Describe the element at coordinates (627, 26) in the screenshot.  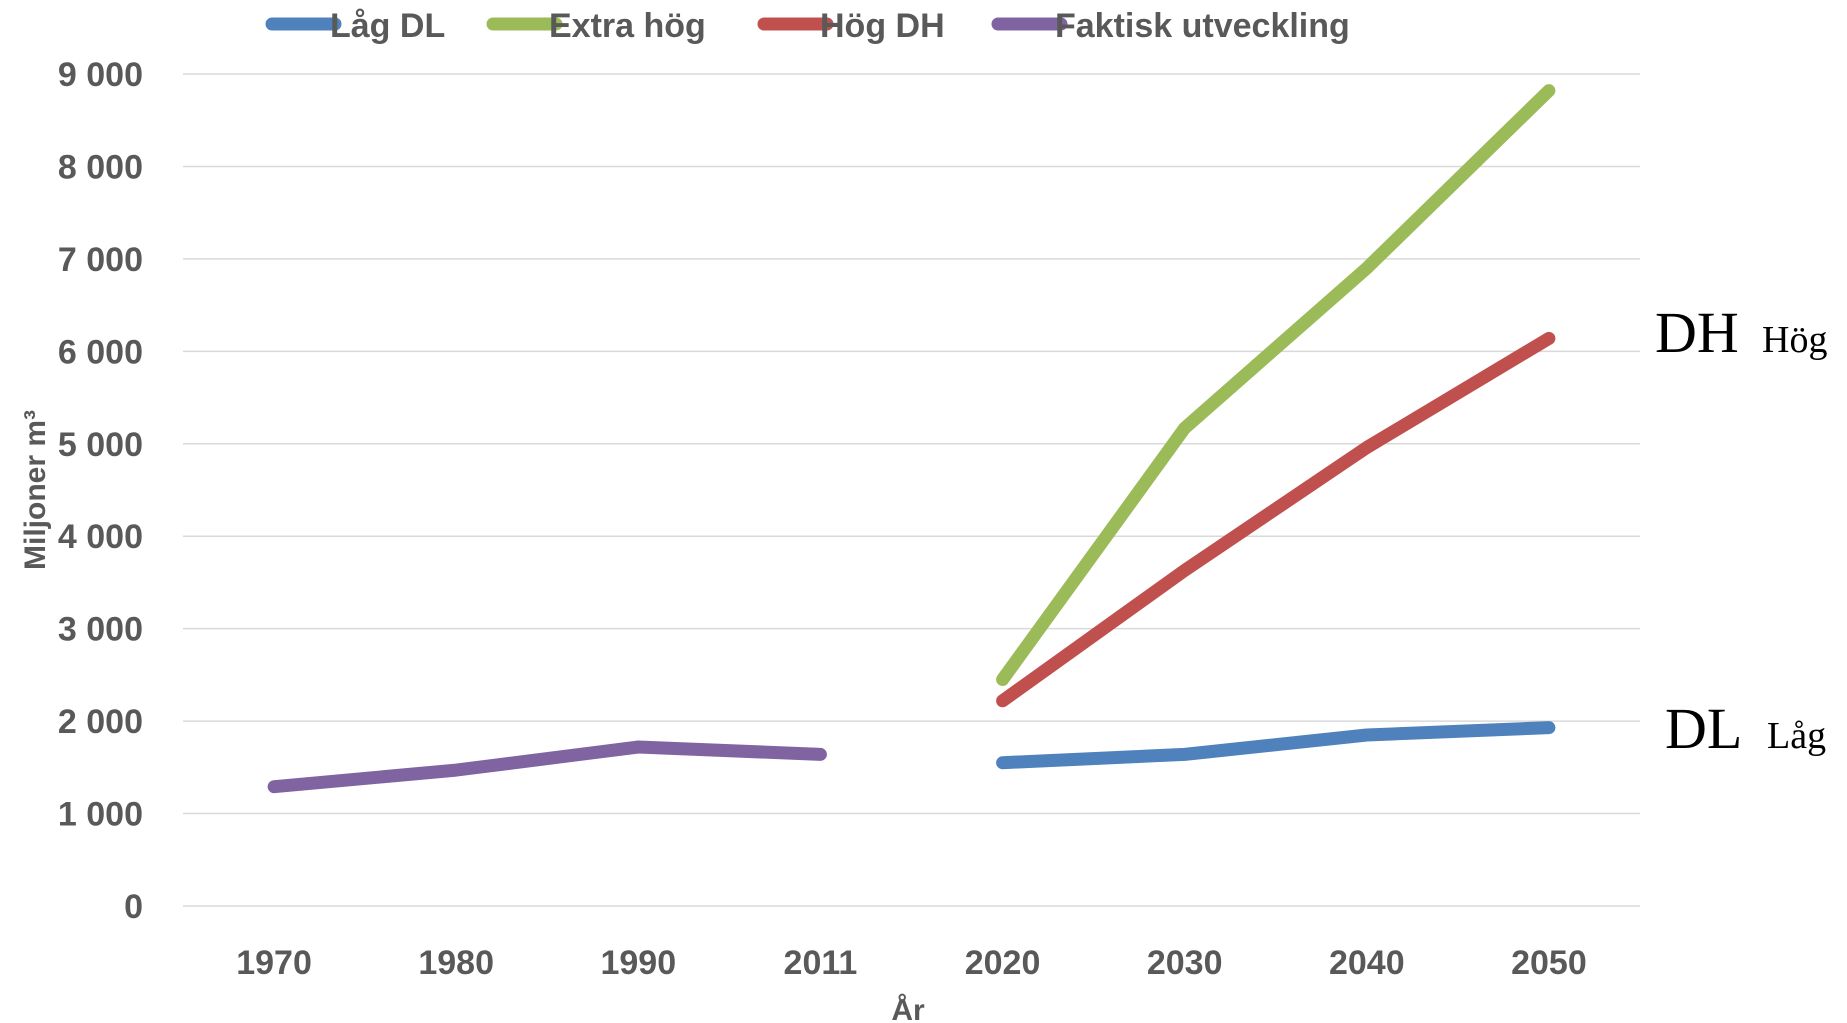
I see `legend-label-extra-hog: Extra hög` at that location.